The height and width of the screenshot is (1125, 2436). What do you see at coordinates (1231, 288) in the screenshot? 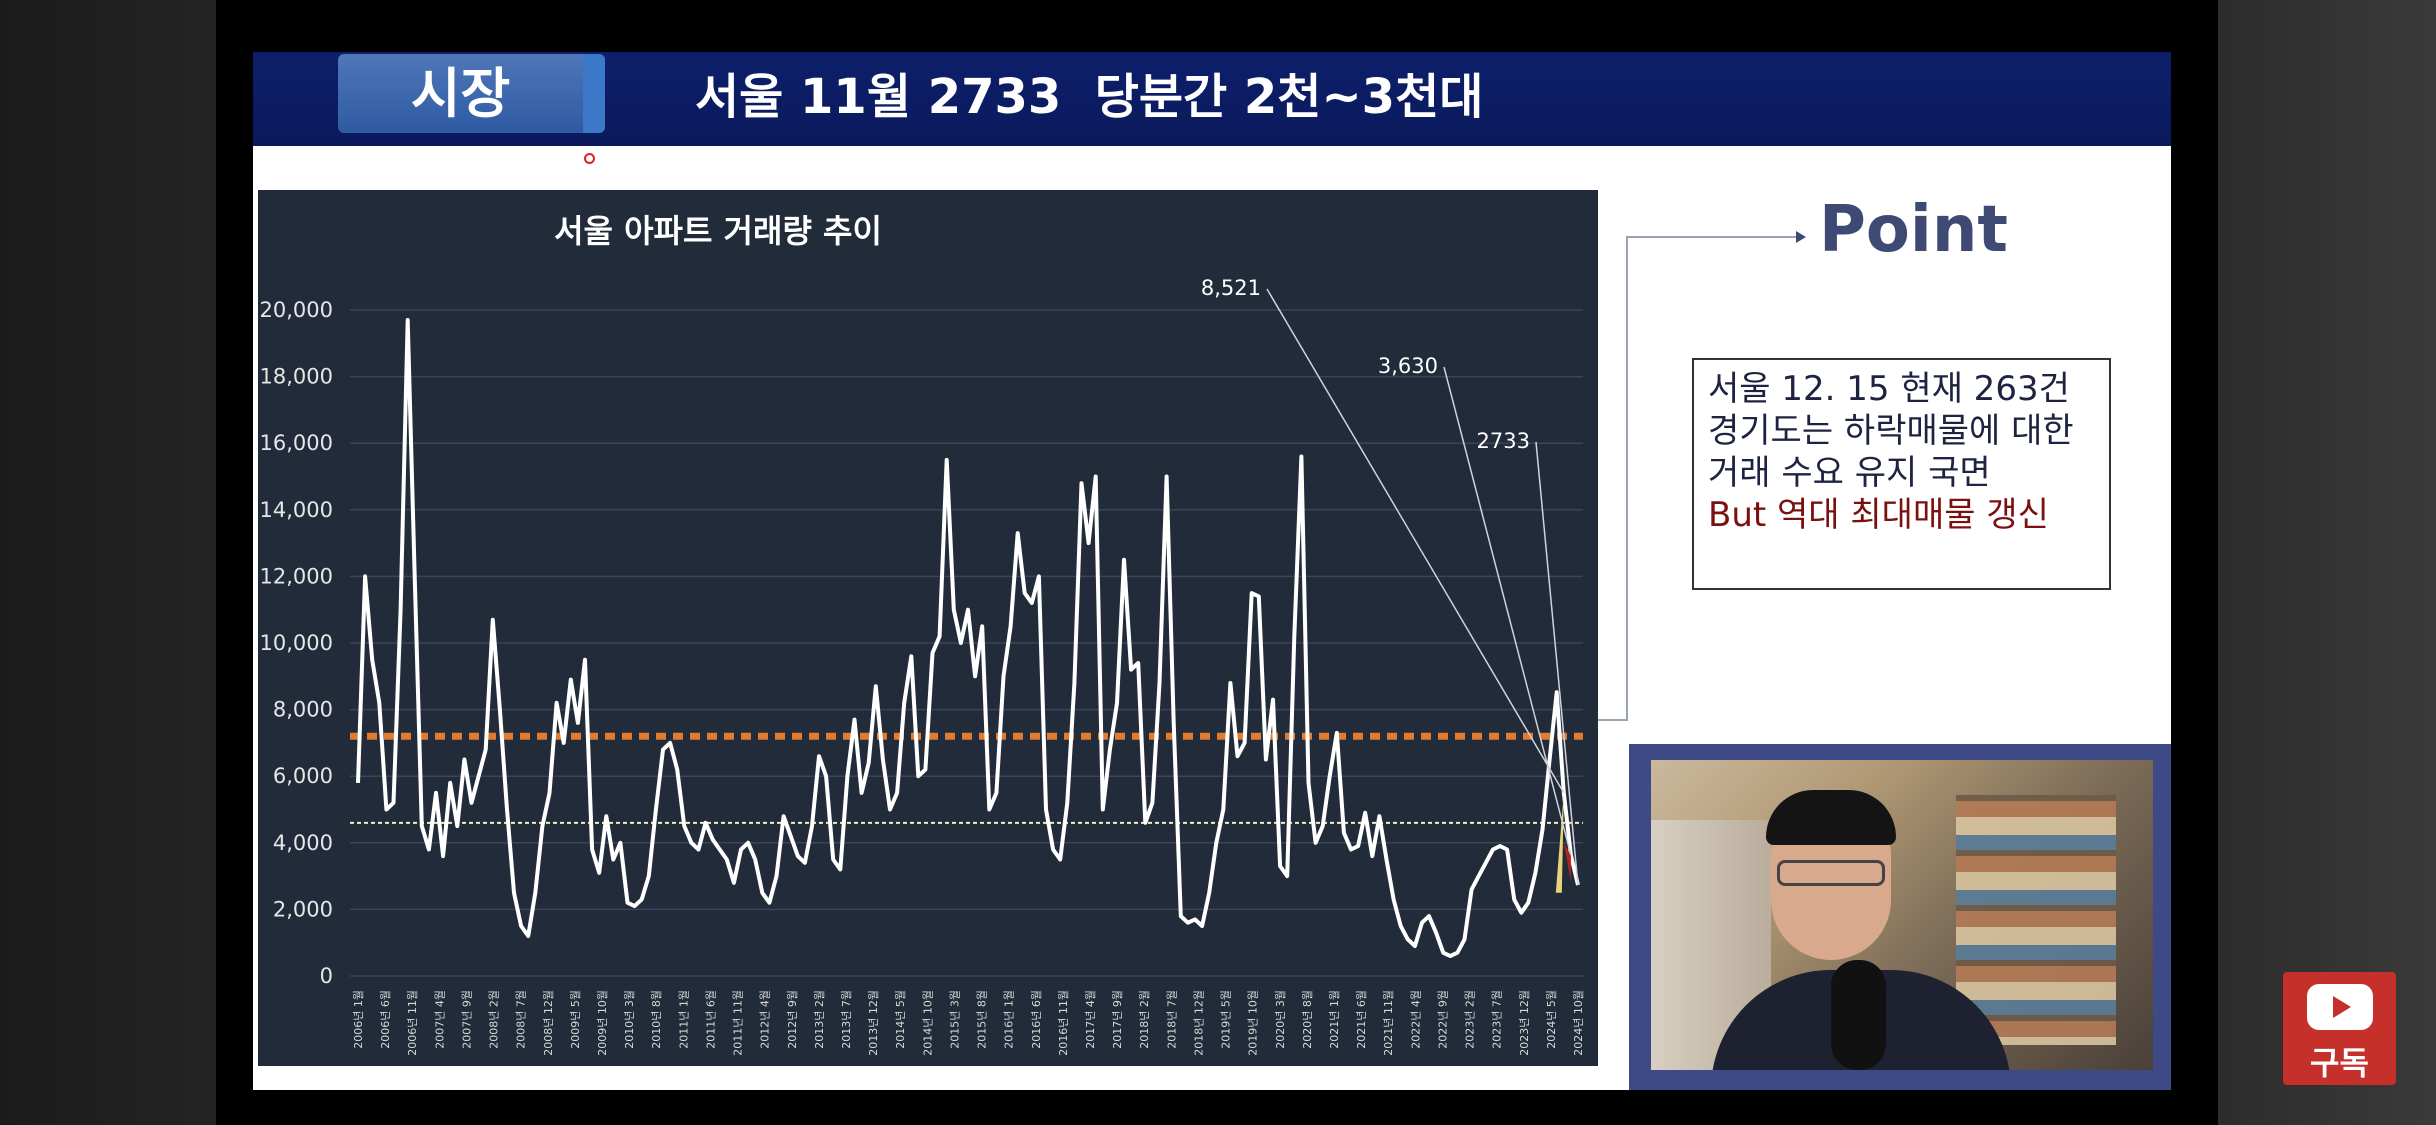
I see `annotation-label: 8,521` at bounding box center [1231, 288].